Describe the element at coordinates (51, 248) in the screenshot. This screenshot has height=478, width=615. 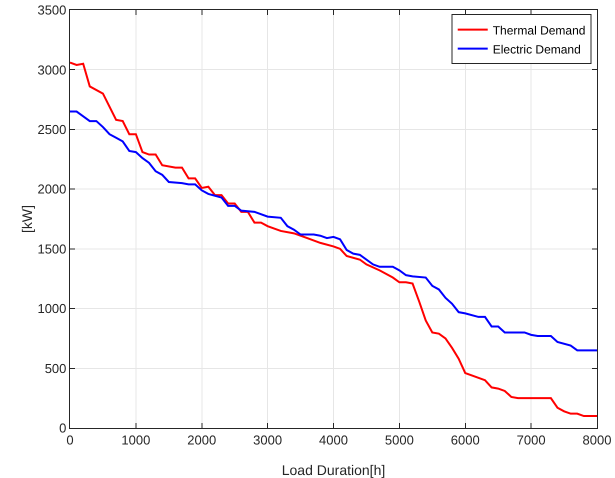
I see `y-tick-label: 1500` at that location.